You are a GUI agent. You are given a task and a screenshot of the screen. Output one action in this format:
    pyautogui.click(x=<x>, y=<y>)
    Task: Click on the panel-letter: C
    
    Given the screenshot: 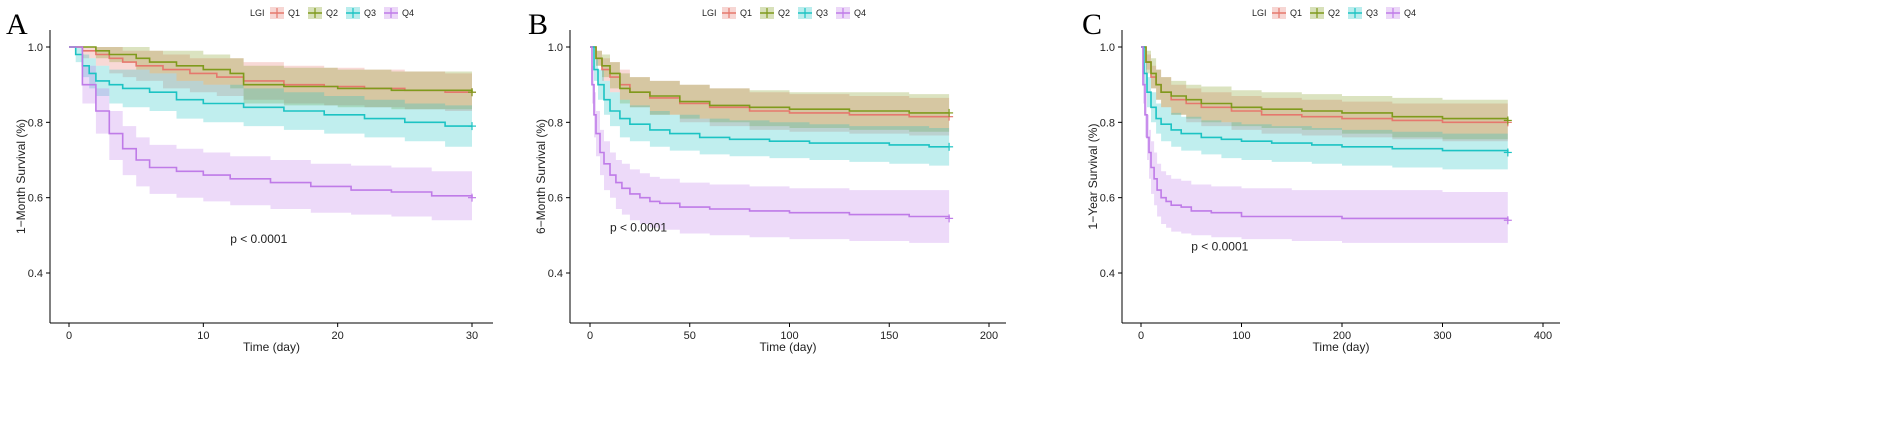 What is the action you would take?
    pyautogui.click(x=1092, y=24)
    